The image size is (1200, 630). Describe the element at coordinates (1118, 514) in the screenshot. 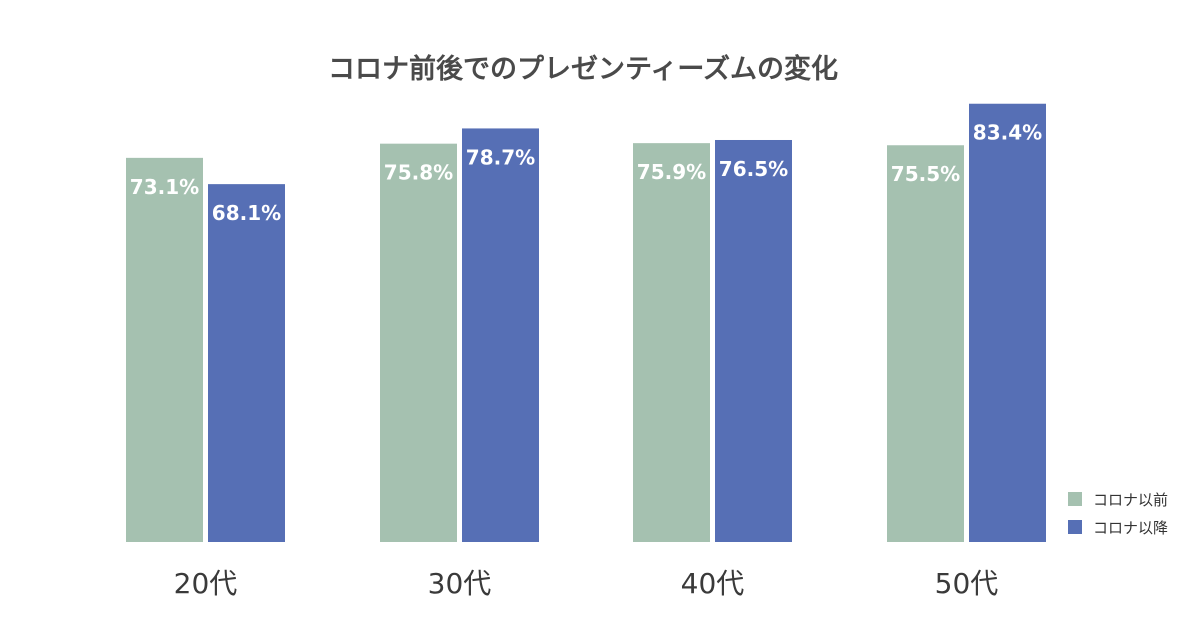

I see `legend: コロナ以前 コロナ以降` at that location.